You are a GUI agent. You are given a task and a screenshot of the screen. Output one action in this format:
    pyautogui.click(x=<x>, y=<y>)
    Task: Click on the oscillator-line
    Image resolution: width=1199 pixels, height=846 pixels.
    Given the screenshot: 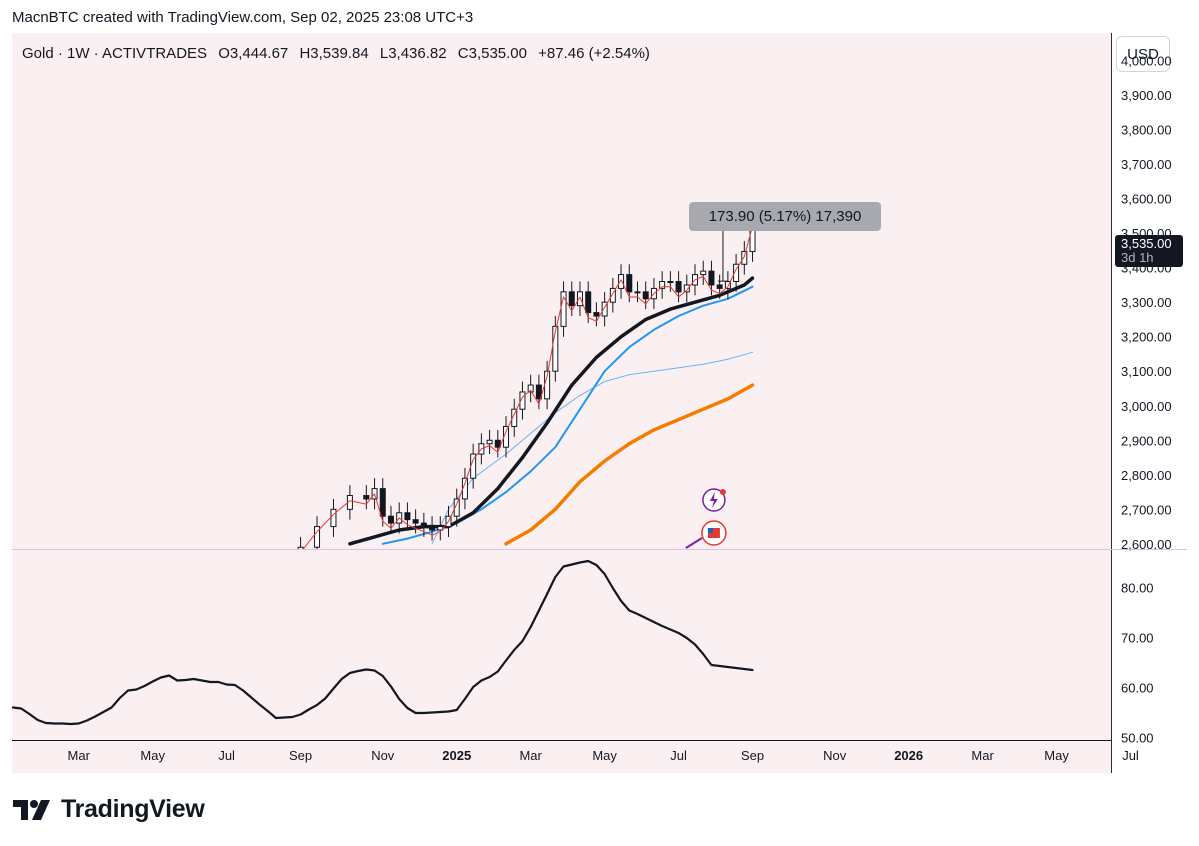 What is the action you would take?
    pyautogui.click(x=382, y=642)
    